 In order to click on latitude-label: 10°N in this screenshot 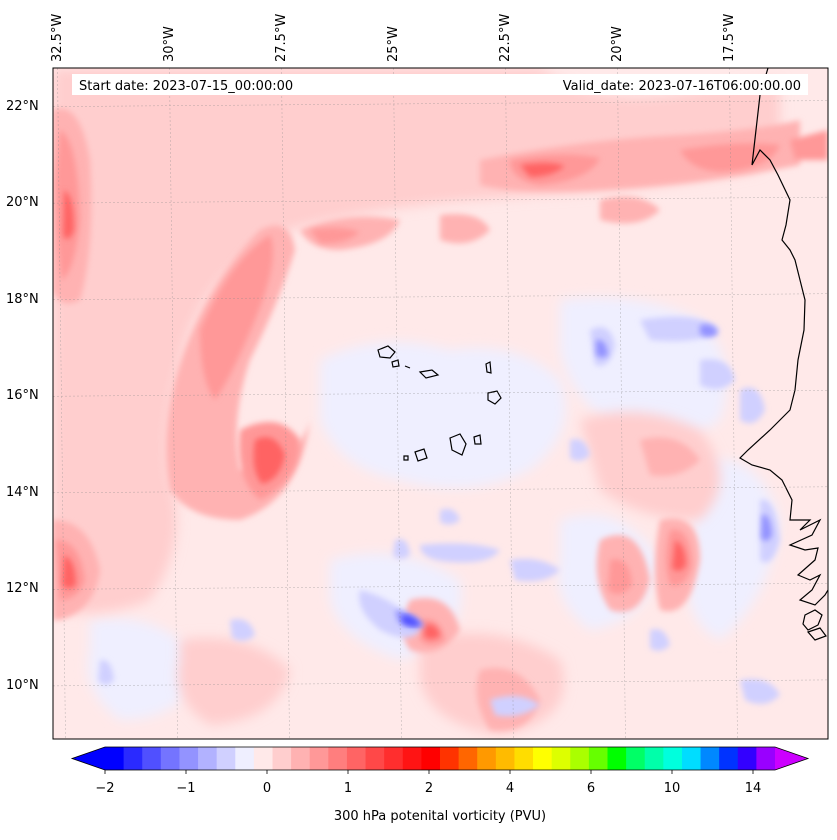, I will do `click(22, 685)`.